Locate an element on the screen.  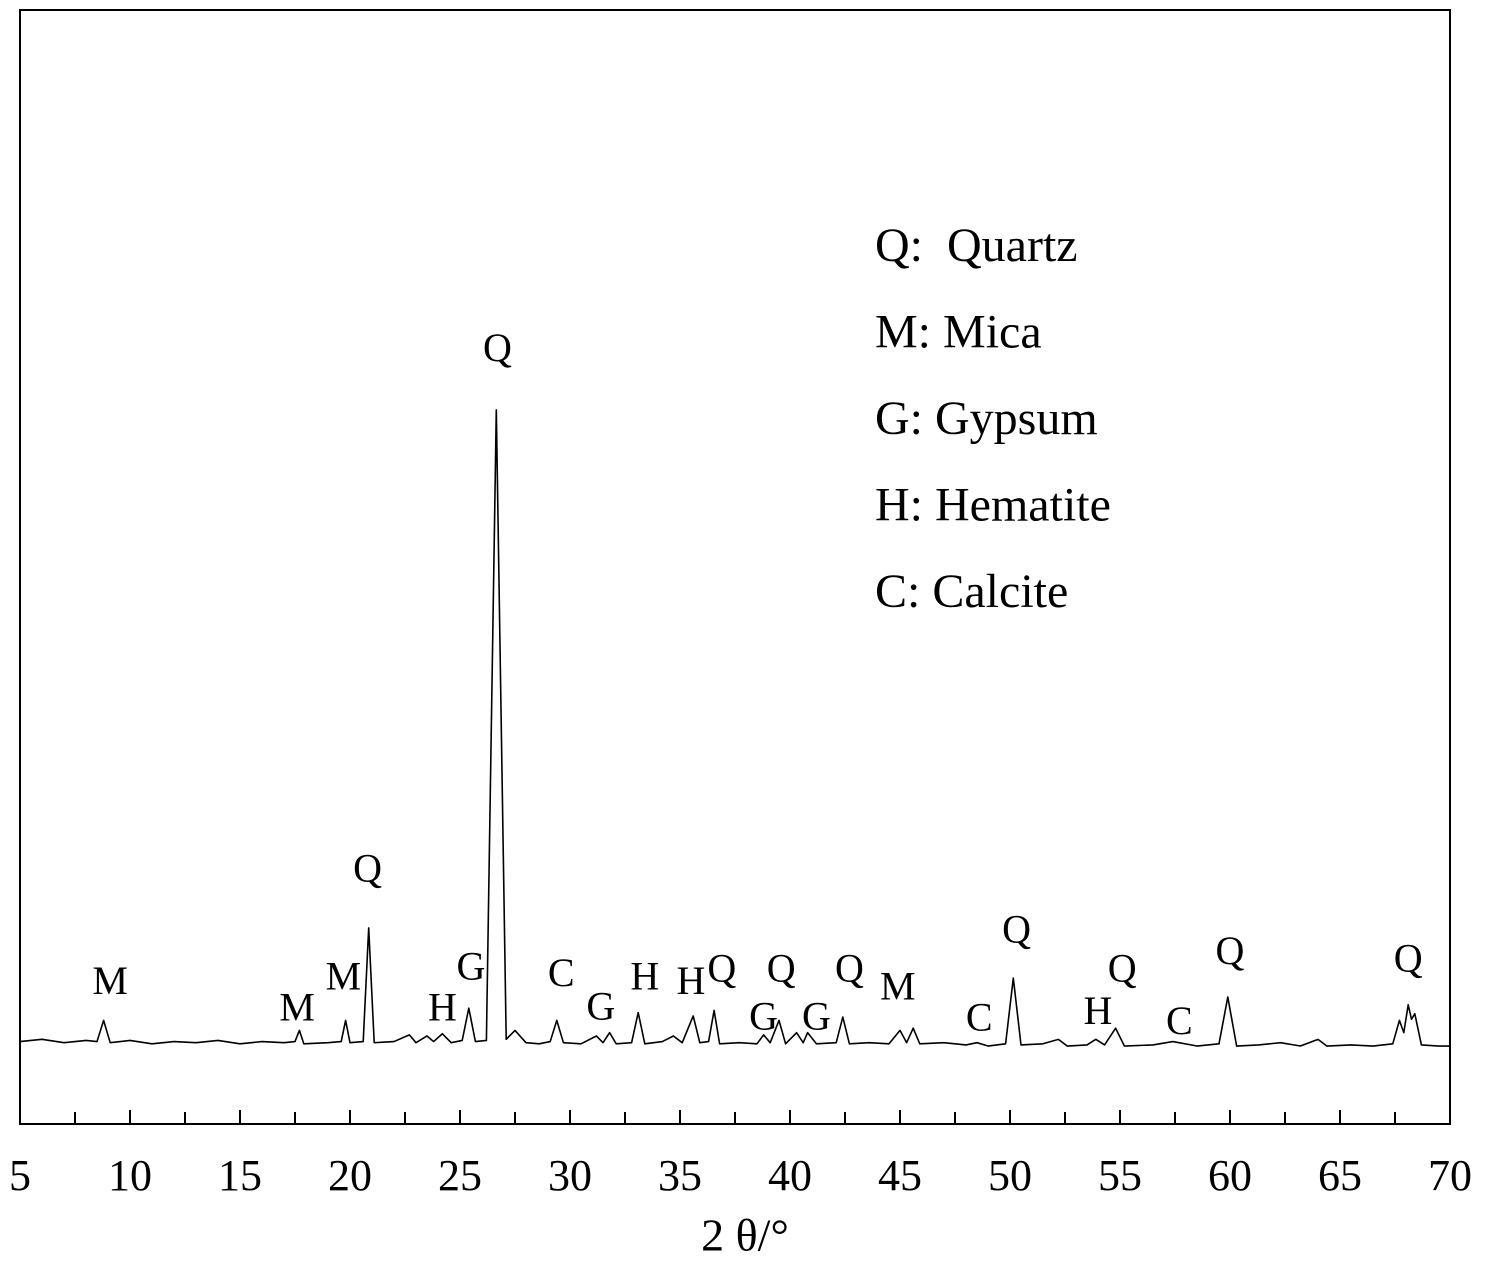
x-axis-label: 2 θ/° is located at coordinates (745, 1235).